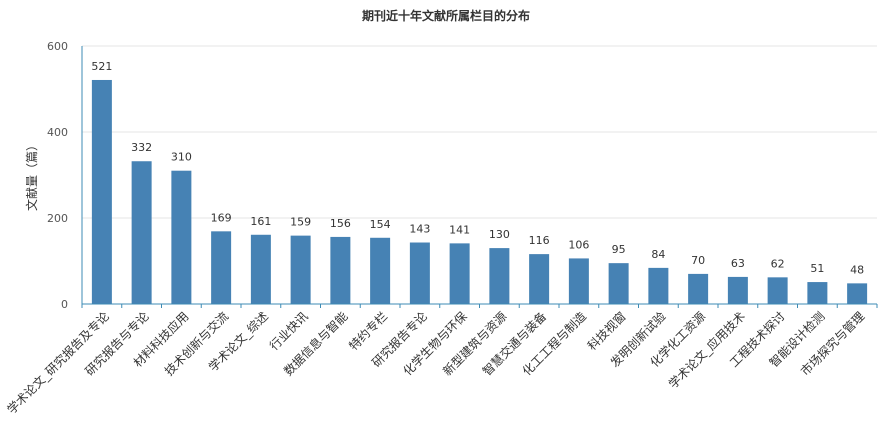 Image resolution: width=893 pixels, height=434 pixels. I want to click on bar-value-label: 141, so click(459, 229).